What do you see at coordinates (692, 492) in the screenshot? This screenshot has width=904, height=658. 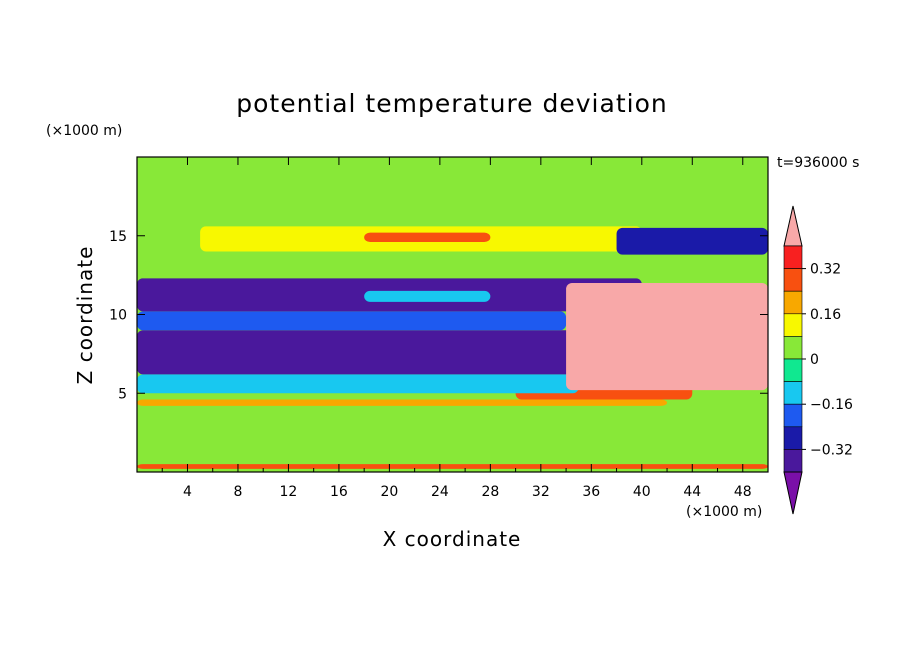 I see `x-tick-label: 44` at bounding box center [692, 492].